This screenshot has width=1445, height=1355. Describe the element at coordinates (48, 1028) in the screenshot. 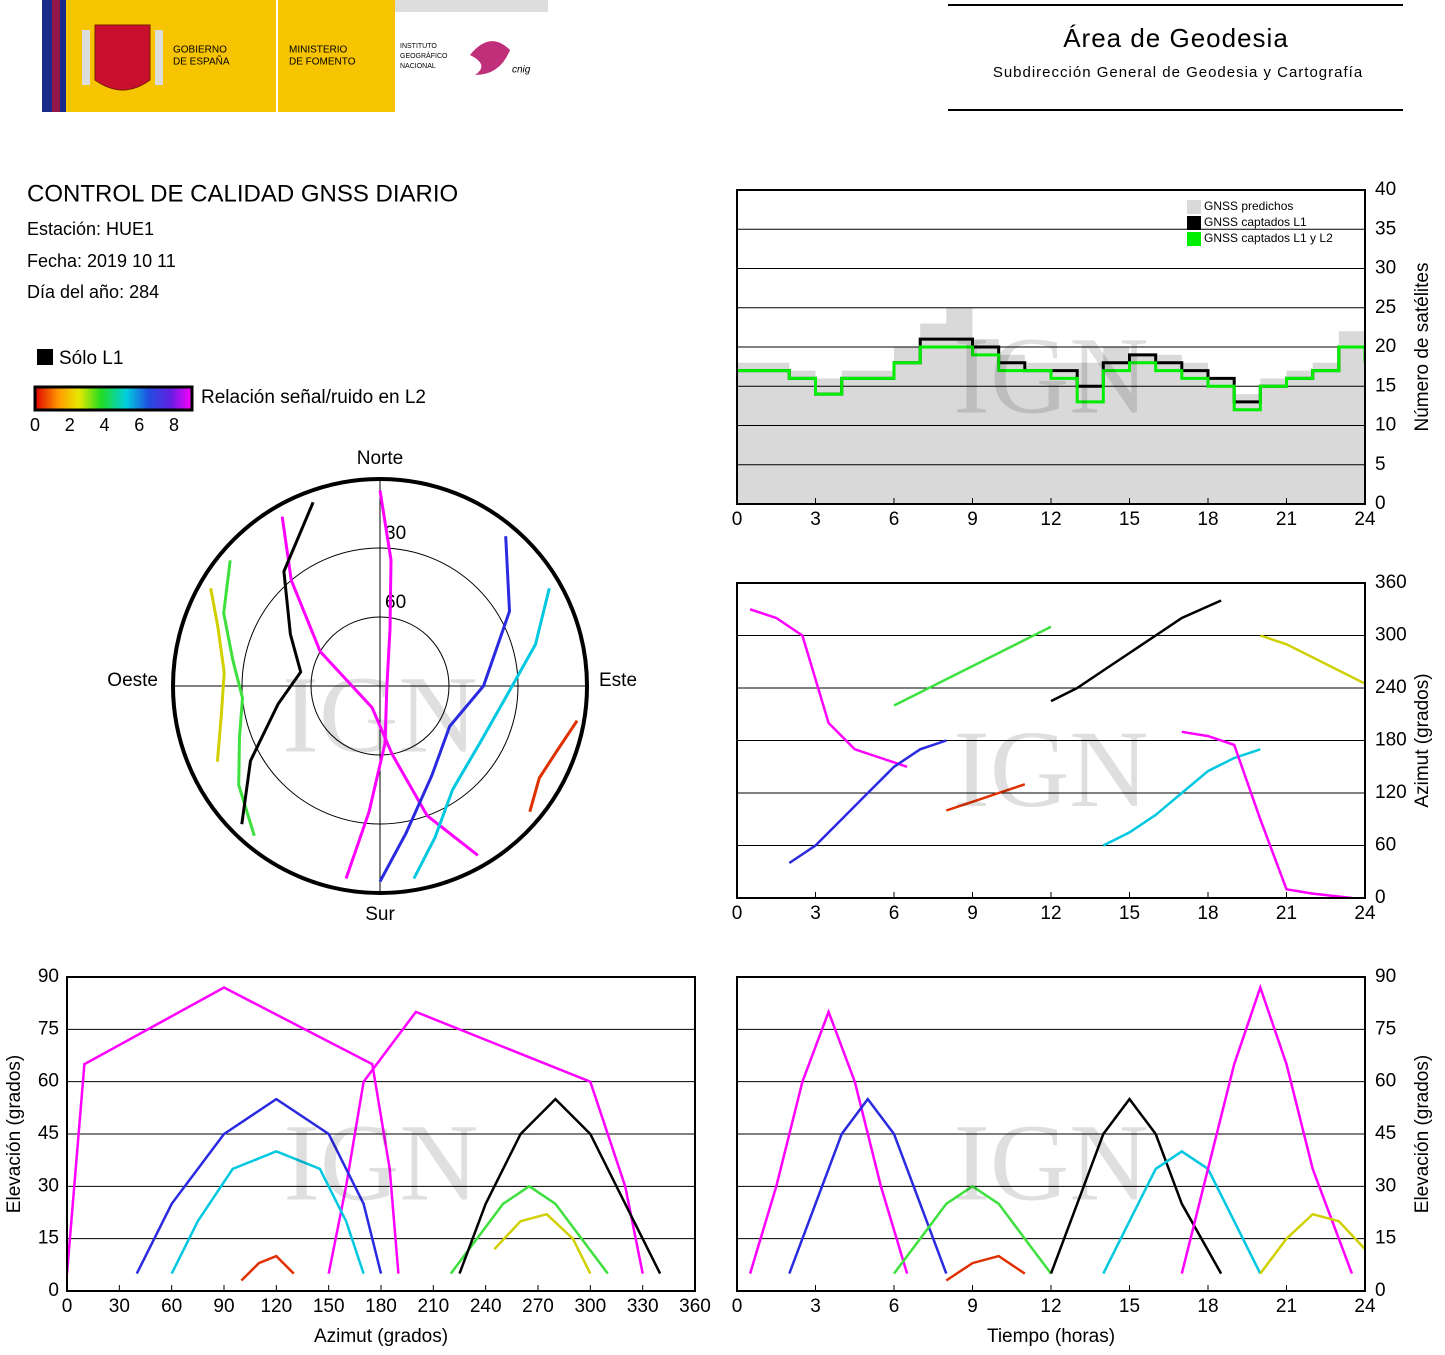

I see `y-tick-label: 75` at that location.